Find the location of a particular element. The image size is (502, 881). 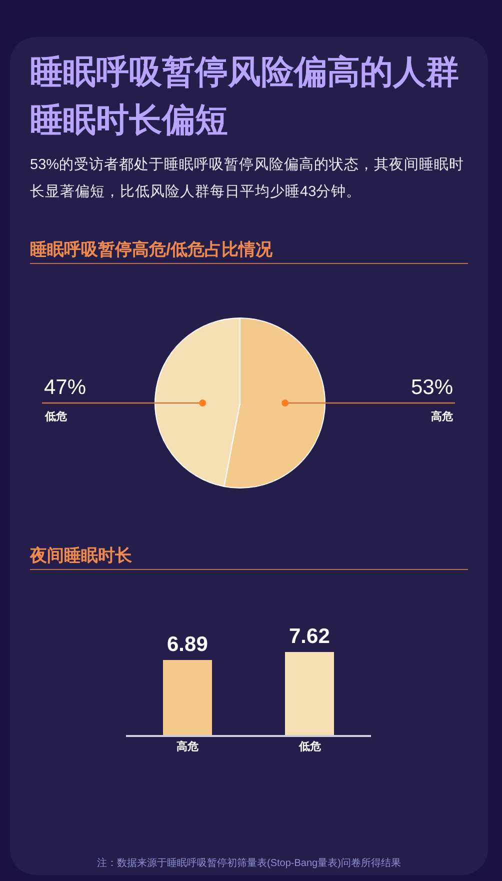

data-label: 6.89 is located at coordinates (187, 644).